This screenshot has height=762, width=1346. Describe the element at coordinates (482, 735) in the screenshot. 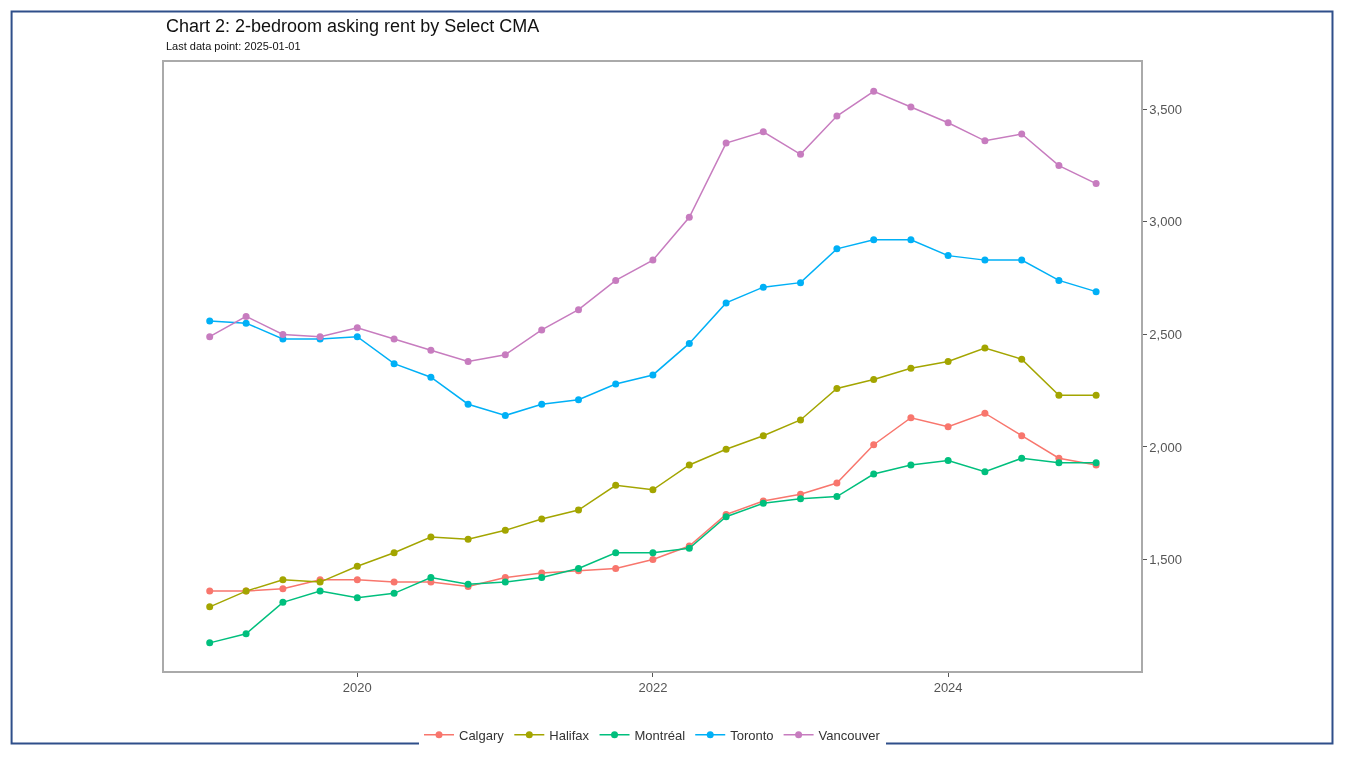

I see `legend-label: Calgary` at that location.